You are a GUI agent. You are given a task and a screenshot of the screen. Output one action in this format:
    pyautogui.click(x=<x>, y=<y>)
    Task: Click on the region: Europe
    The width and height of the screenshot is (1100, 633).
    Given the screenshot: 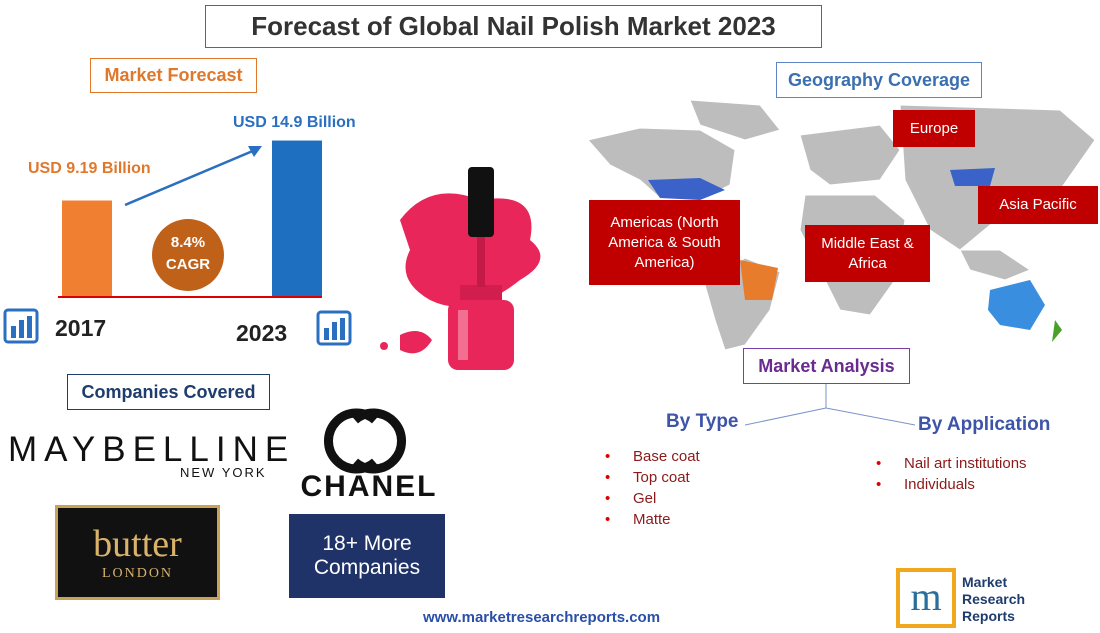 What is the action you would take?
    pyautogui.click(x=934, y=128)
    